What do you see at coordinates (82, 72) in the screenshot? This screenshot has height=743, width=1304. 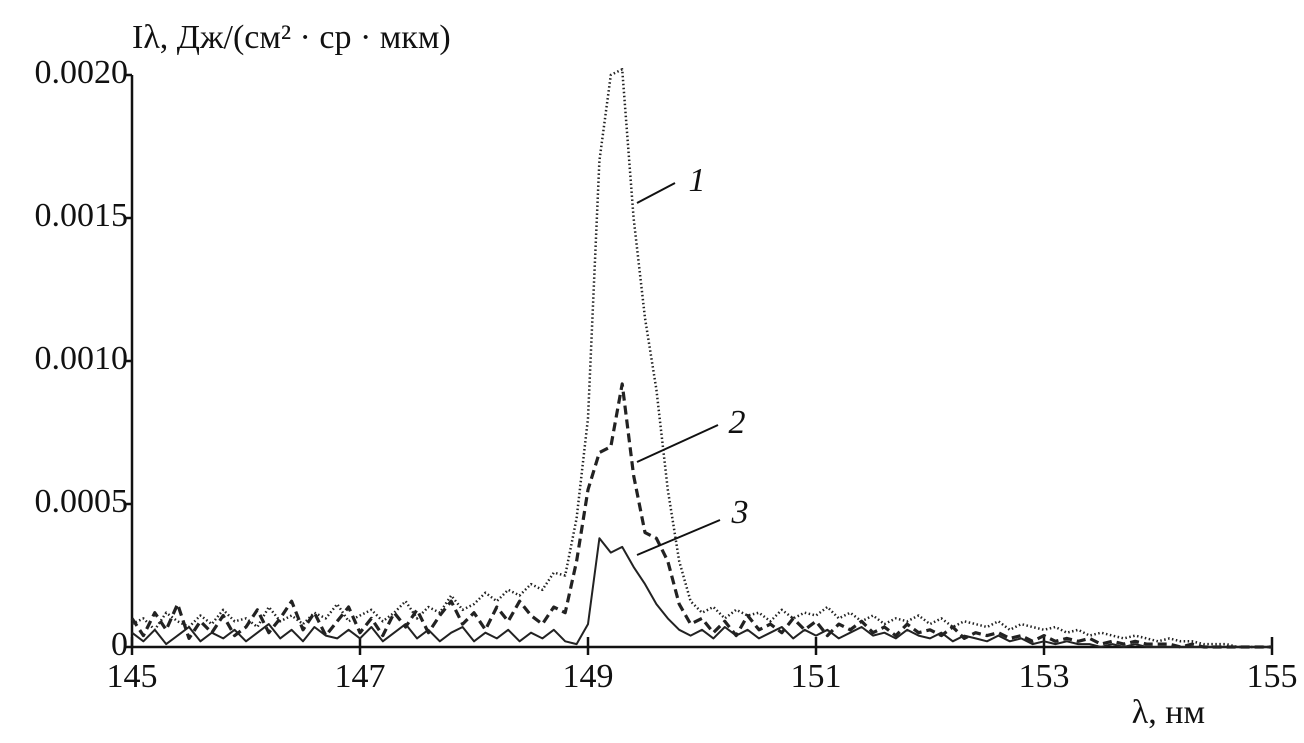 I see `y-tick-label: 0.0020` at bounding box center [82, 72].